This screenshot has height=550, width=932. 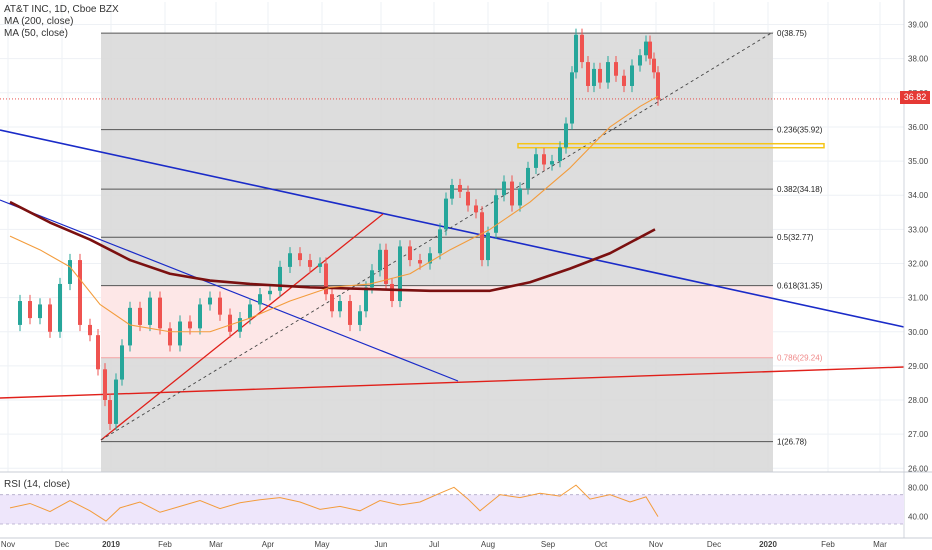 What do you see at coordinates (8, 544) in the screenshot?
I see `x-tick-label-0: Nov` at bounding box center [8, 544].